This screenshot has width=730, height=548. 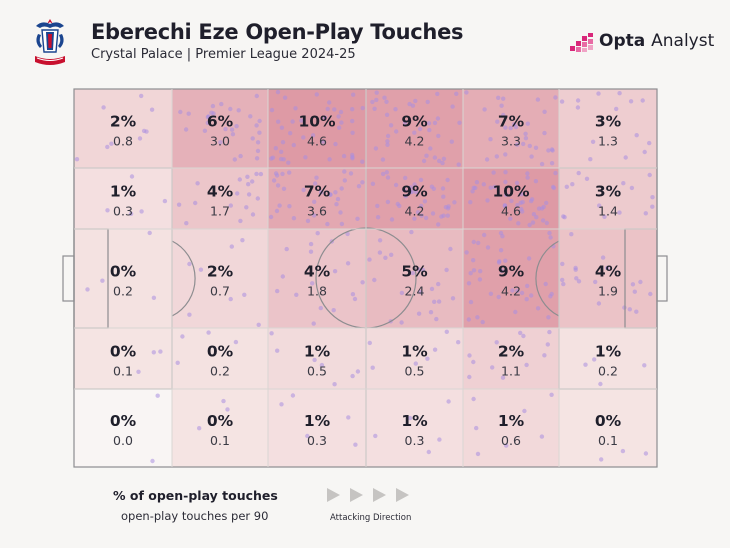 I want to click on heat-zone-r5-c2, so click(x=220, y=428).